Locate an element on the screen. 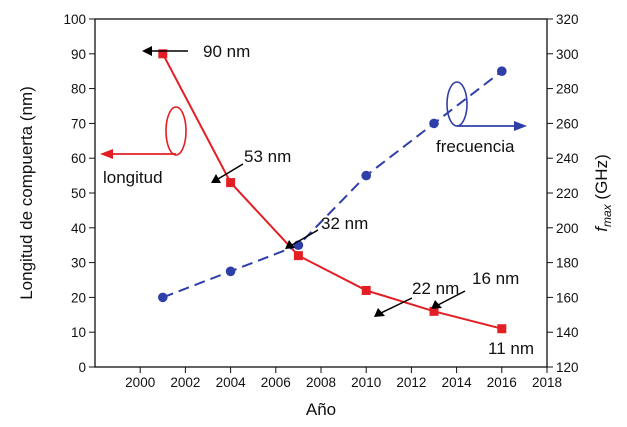 This screenshot has height=427, width=627. frecuencia-pointer-arrowhead is located at coordinates (520, 126).